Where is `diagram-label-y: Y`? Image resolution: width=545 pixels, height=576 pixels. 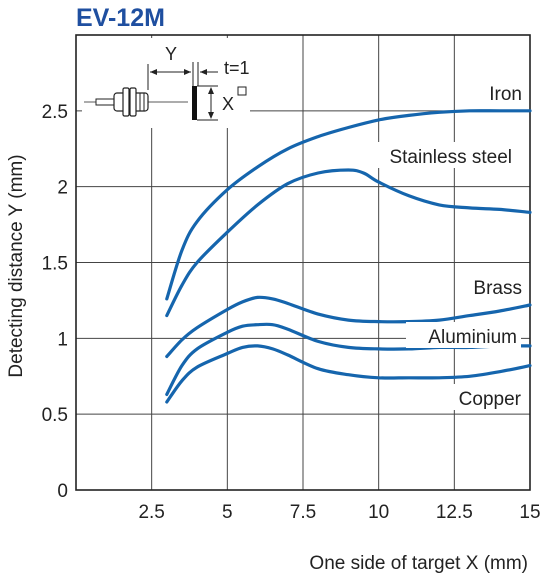 diagram-label-y: Y is located at coordinates (171, 54).